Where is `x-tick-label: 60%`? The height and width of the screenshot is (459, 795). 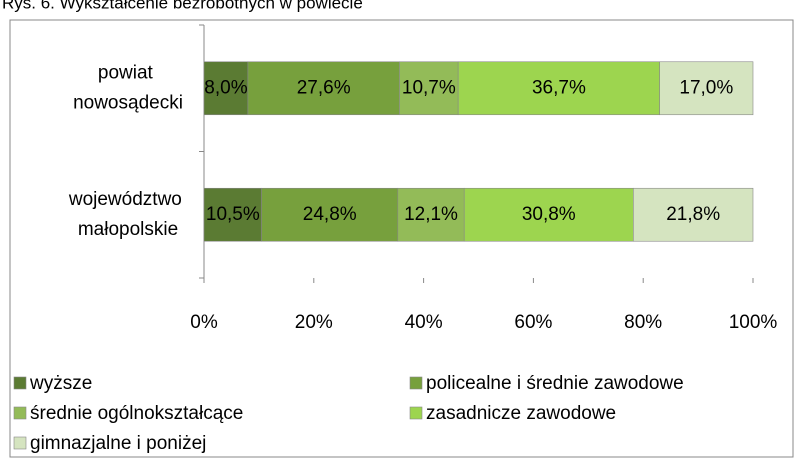
x-tick-label: 60% is located at coordinates (533, 322).